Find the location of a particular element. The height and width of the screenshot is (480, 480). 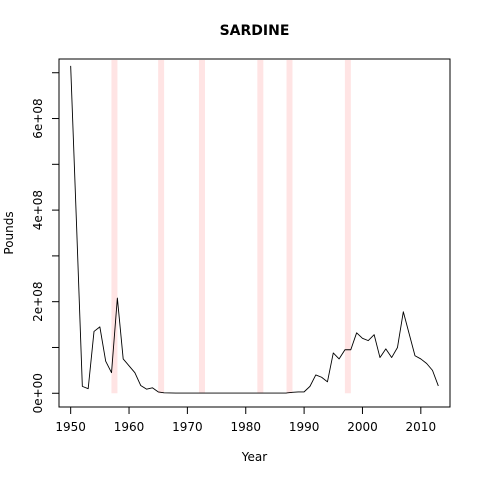

x-axis: 1950 1960 1970 1980 1990 2000 2010 is located at coordinates (246, 420).